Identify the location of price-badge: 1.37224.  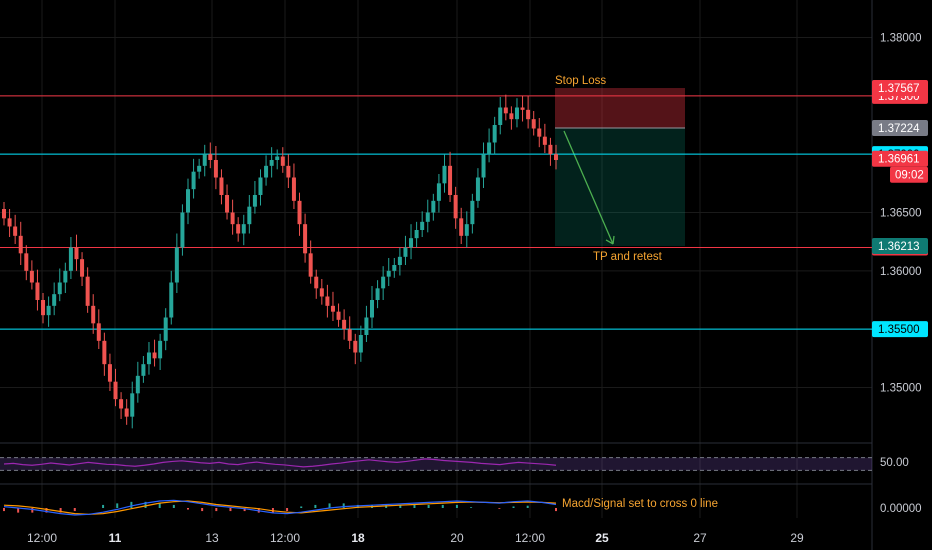
(899, 129).